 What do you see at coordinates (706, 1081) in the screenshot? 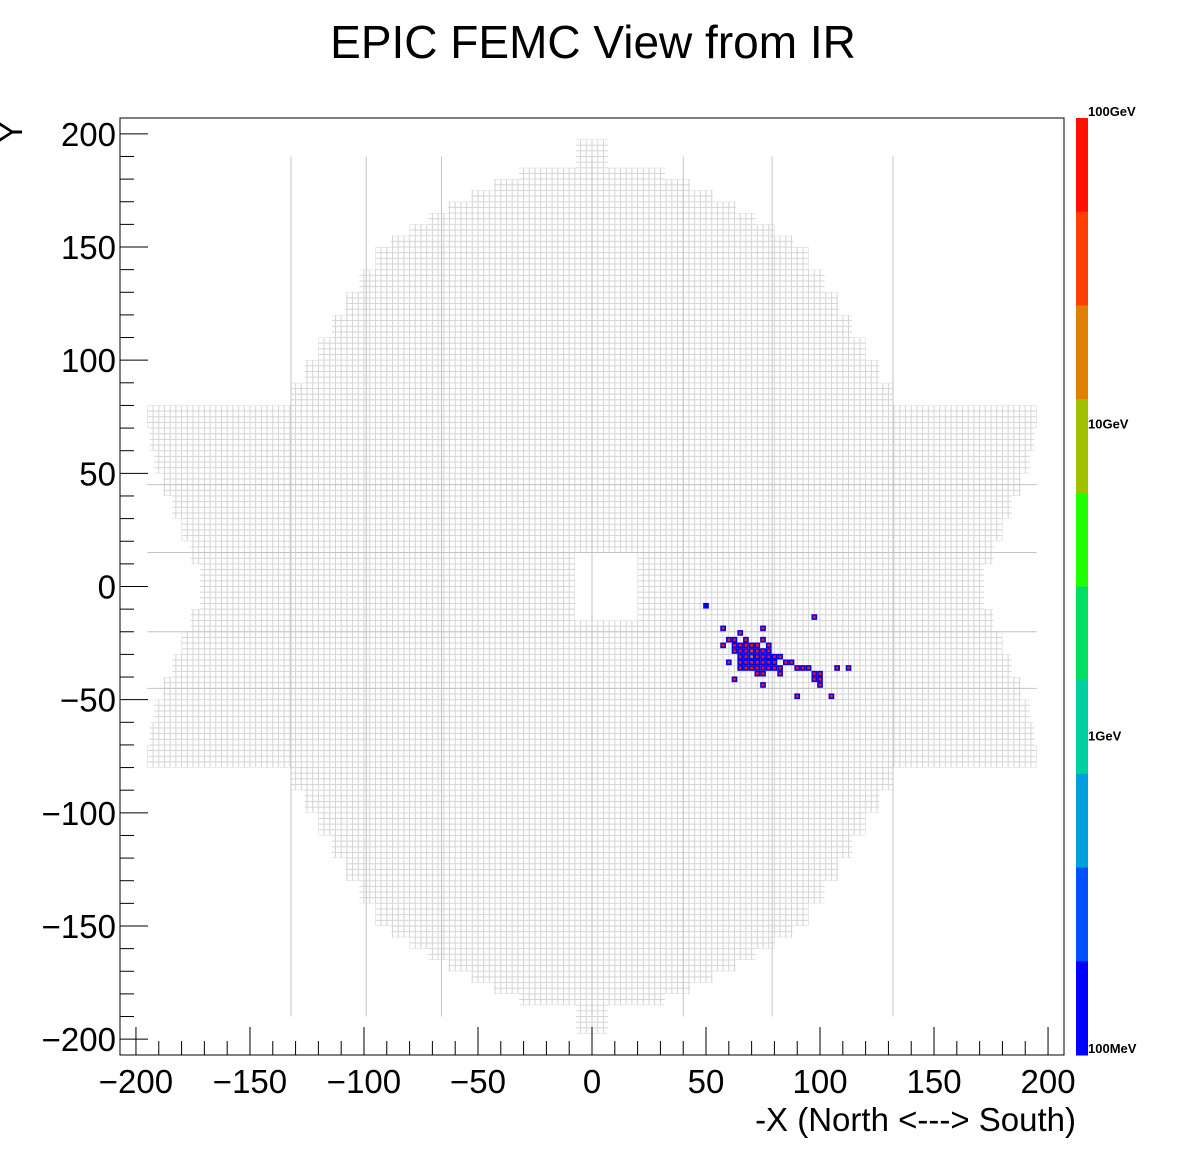
I see `x-tick-label: 50` at bounding box center [706, 1081].